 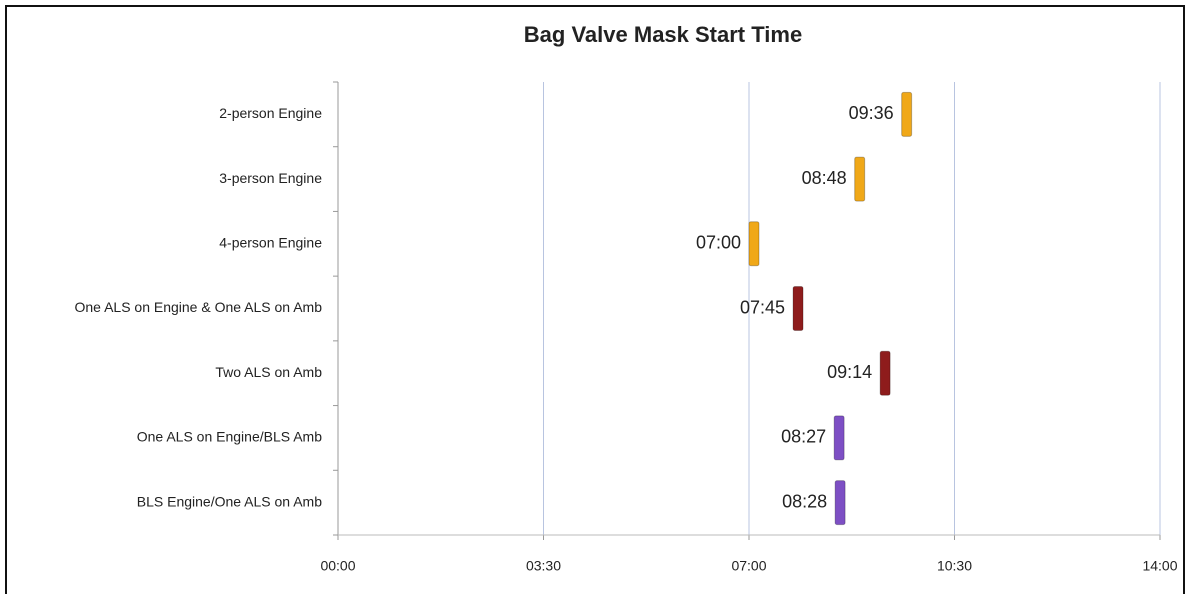 What do you see at coordinates (762, 307) in the screenshot?
I see `value-label: 07:45` at bounding box center [762, 307].